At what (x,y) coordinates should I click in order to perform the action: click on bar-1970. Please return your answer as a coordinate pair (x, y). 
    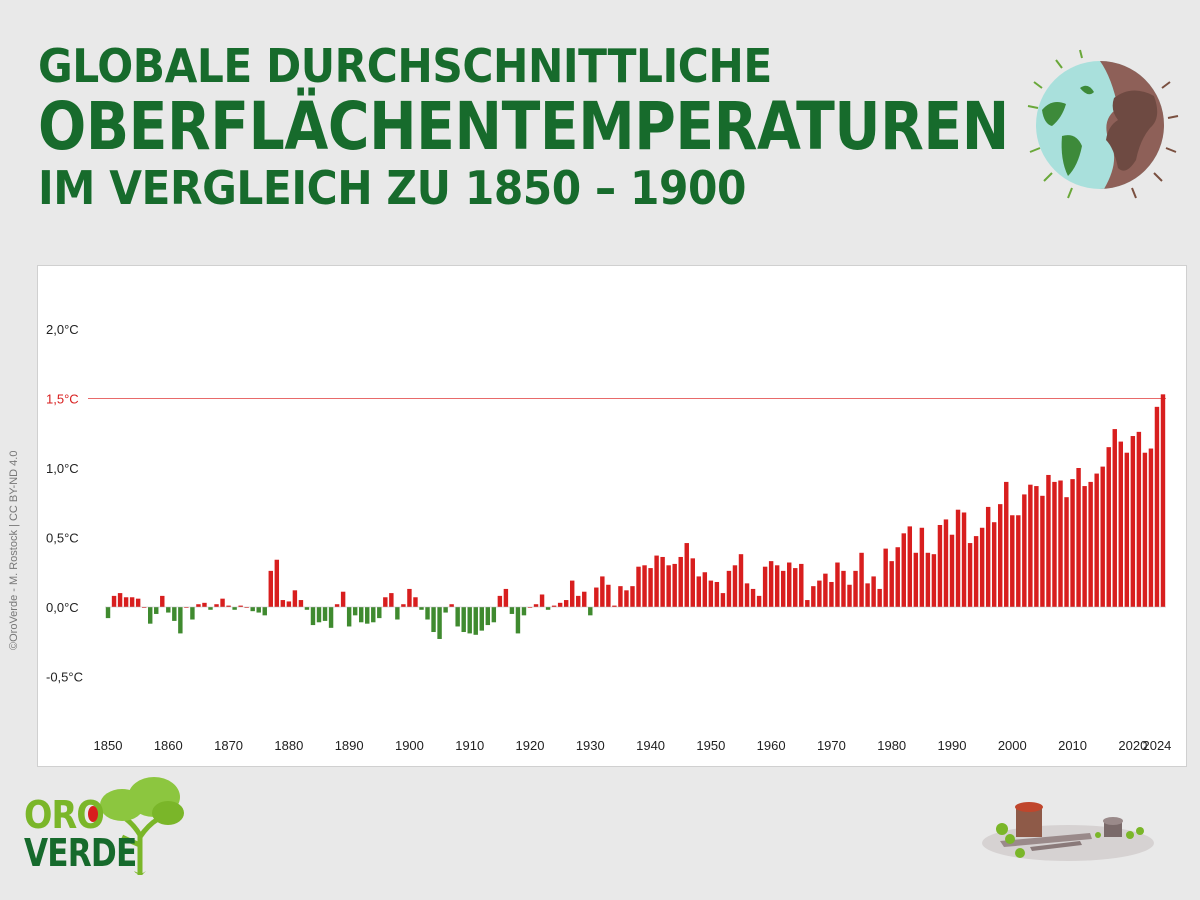
    Looking at the image, I should click on (831, 594).